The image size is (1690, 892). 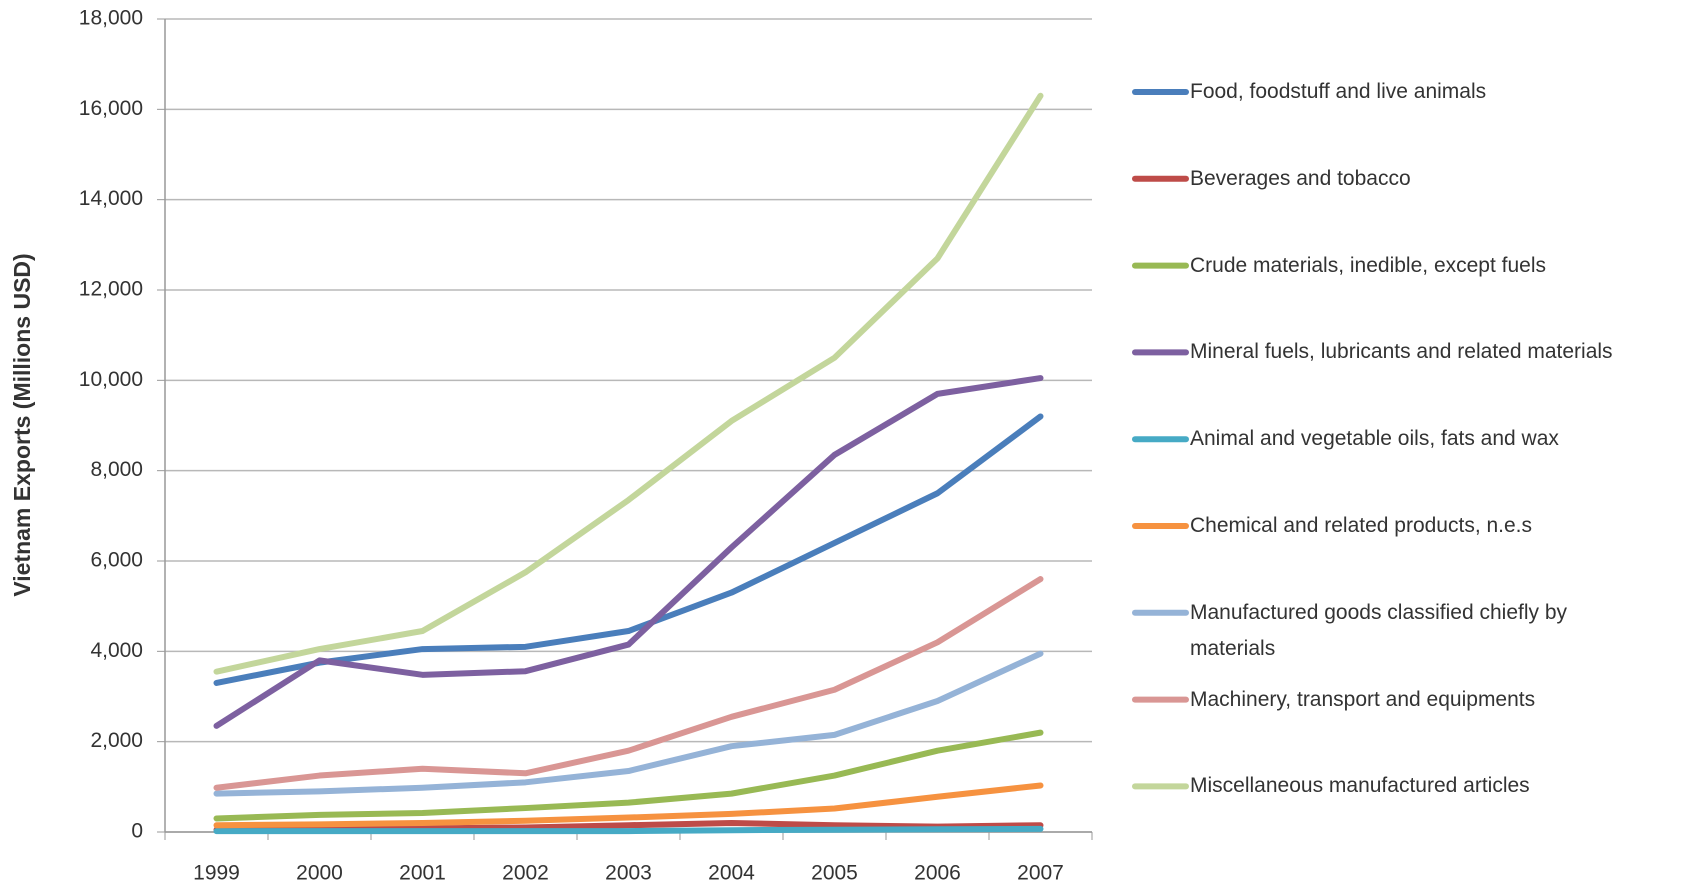 What do you see at coordinates (1338, 91) in the screenshot?
I see `legend-label: Food, foodstuff and live animals` at bounding box center [1338, 91].